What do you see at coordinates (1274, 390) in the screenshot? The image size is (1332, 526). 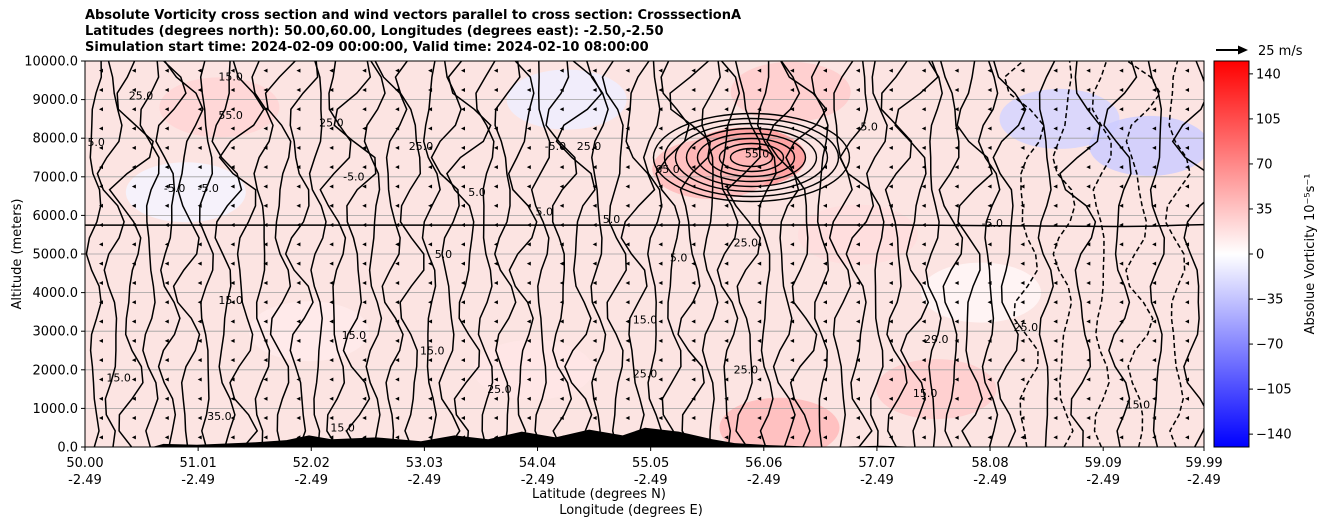 I see `colorbar-tick-label: −105` at bounding box center [1274, 390].